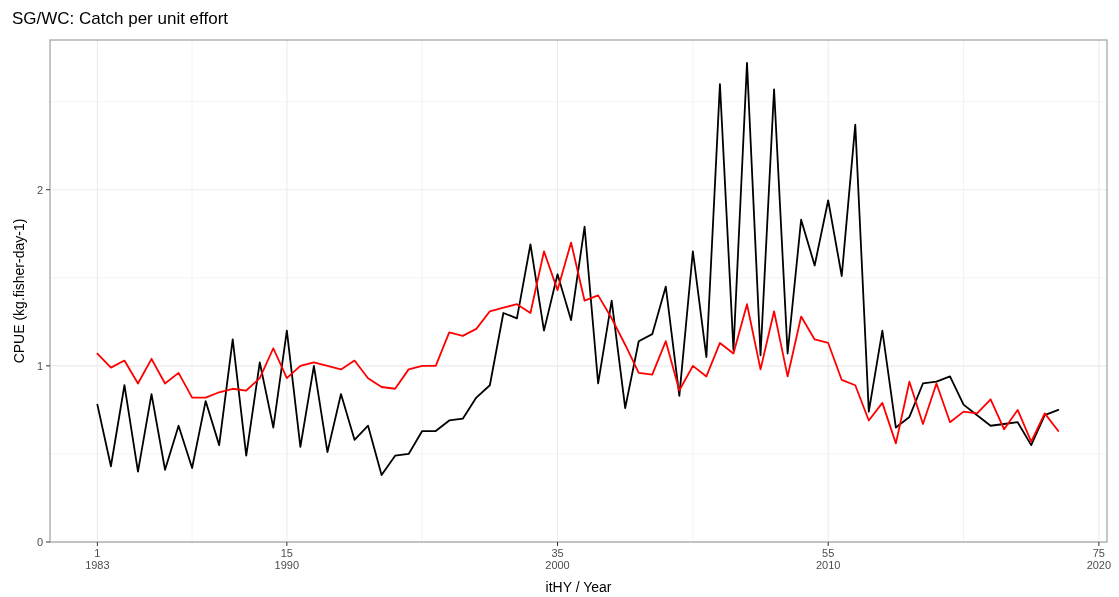  I want to click on x-tick-label: 15, so click(286, 553).